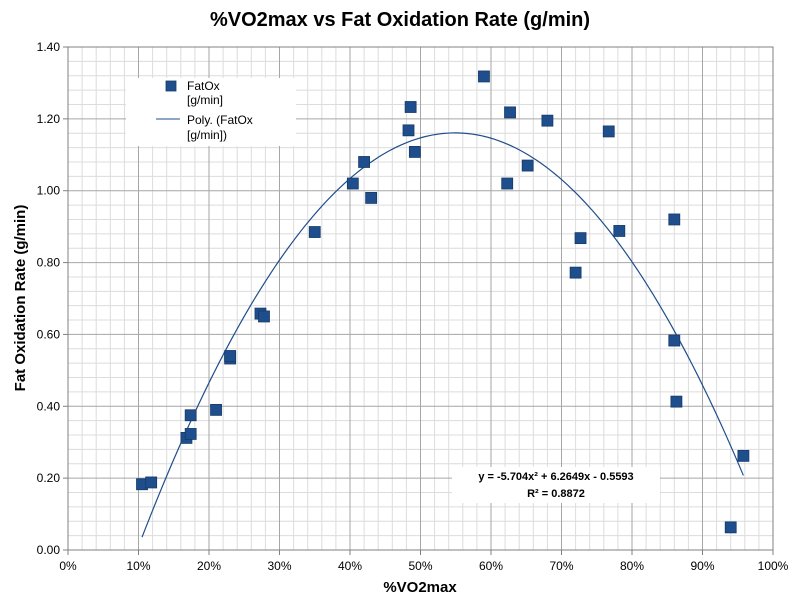  I want to click on x-tick-label: 50%, so click(420, 566).